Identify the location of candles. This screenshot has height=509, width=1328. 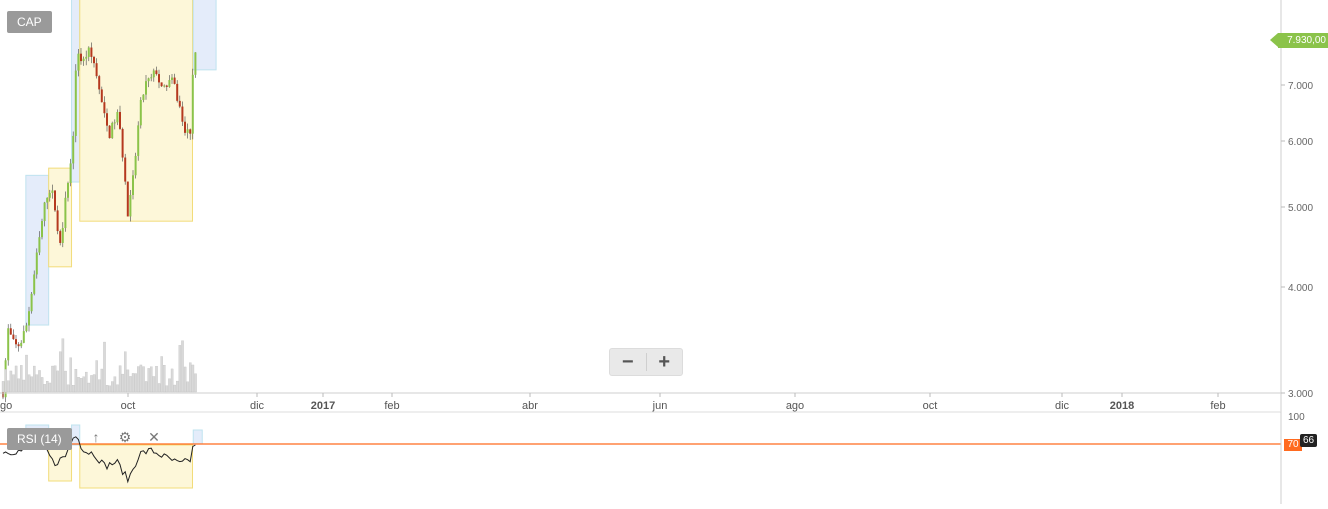
(99, 222).